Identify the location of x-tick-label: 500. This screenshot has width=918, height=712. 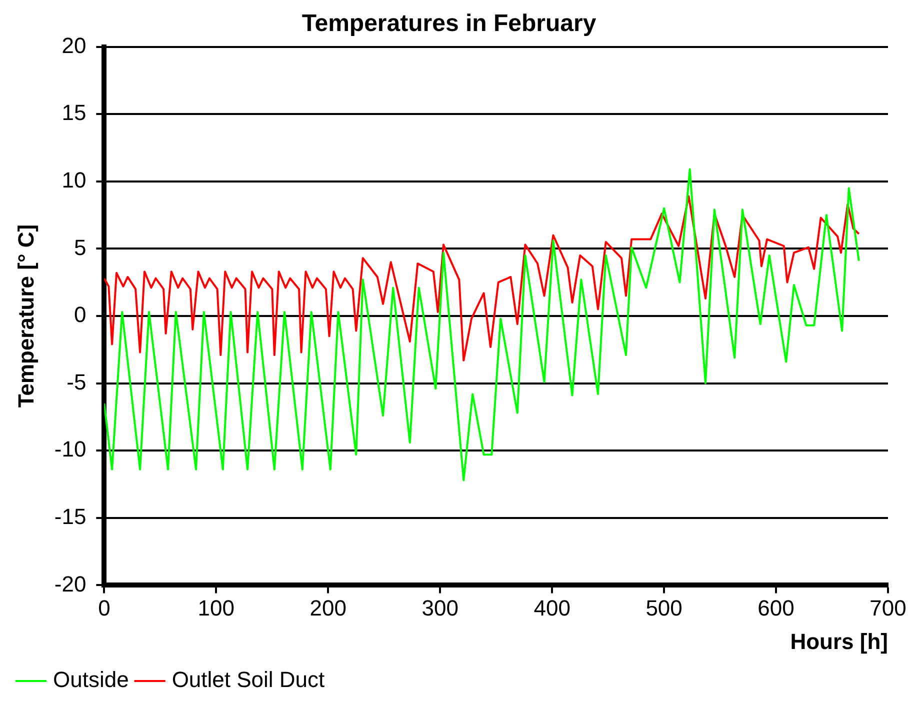
(664, 607).